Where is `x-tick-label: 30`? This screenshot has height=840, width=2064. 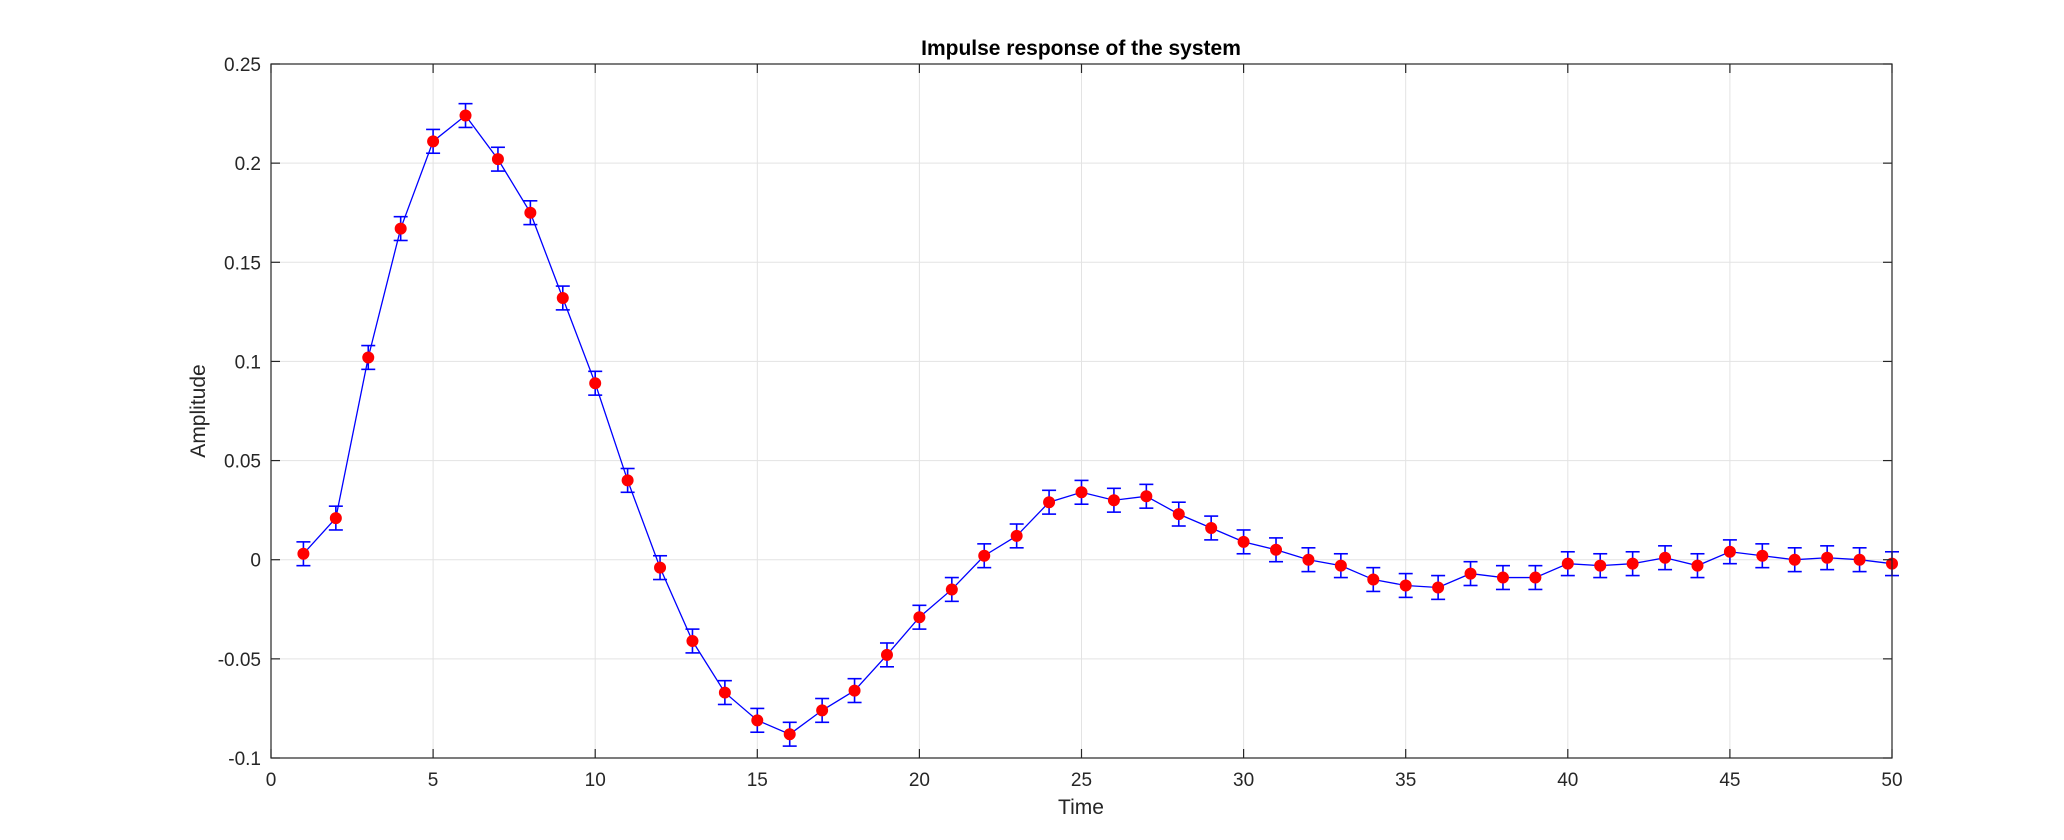 x-tick-label: 30 is located at coordinates (1243, 780).